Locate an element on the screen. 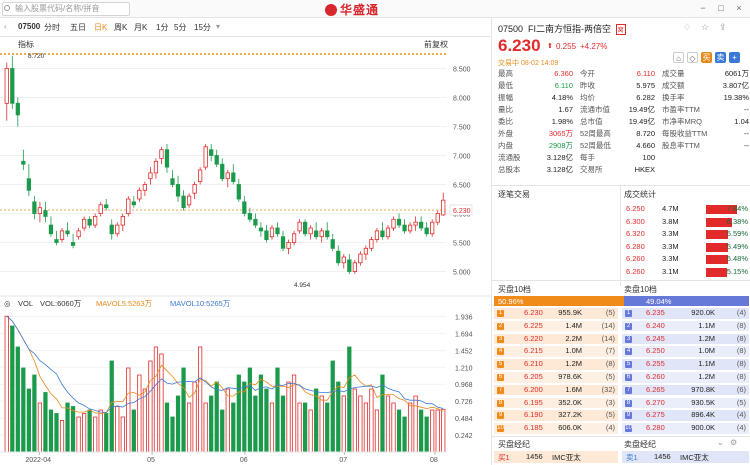 This screenshot has height=465, width=750. lock-icon: ⌂ is located at coordinates (678, 57).